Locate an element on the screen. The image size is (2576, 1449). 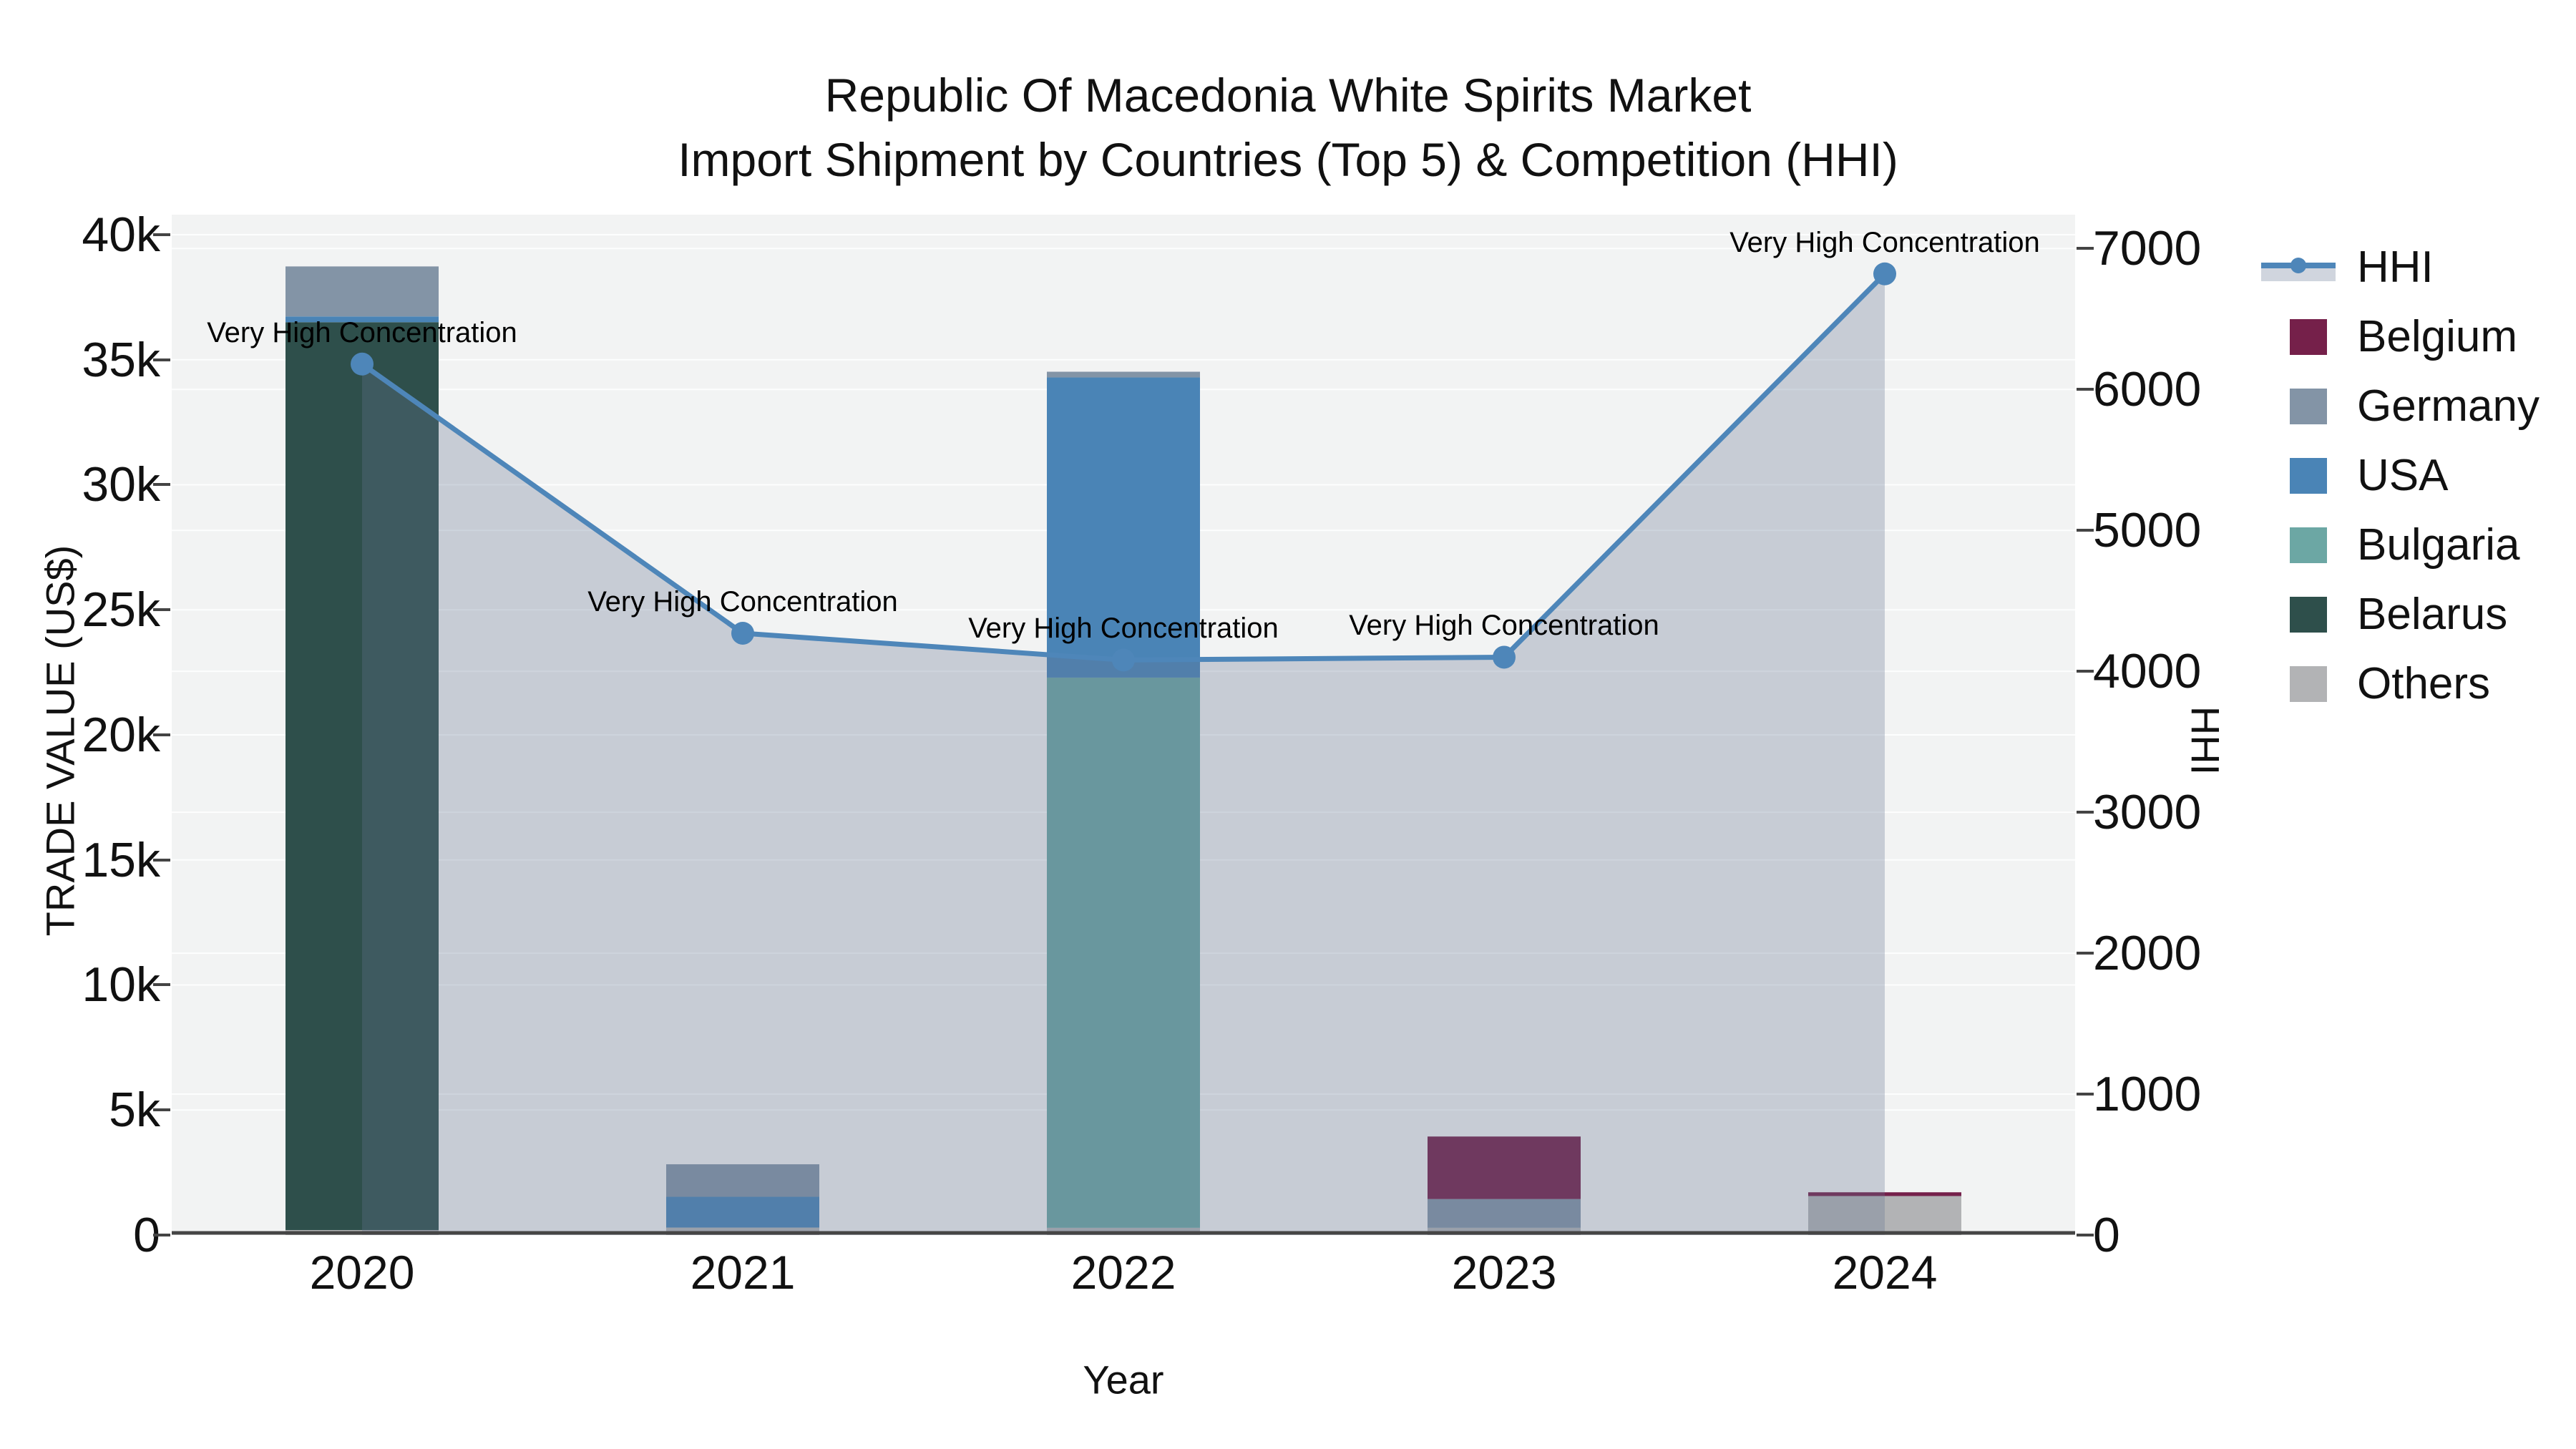
bar-segment-belarus-2020 is located at coordinates (362, 776).